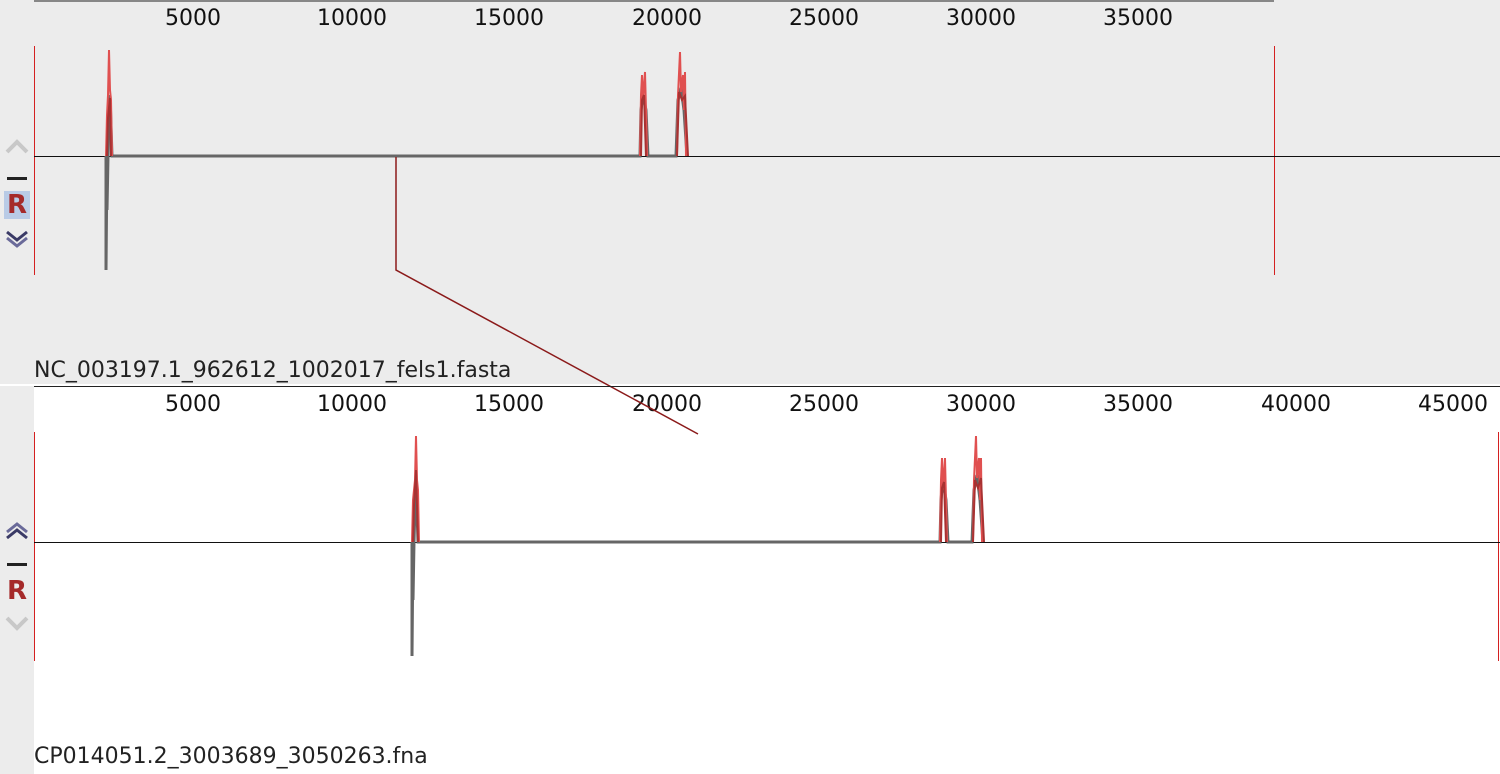 The width and height of the screenshot is (1500, 774). What do you see at coordinates (981, 404) in the screenshot?
I see `track-2-tick: 30000` at bounding box center [981, 404].